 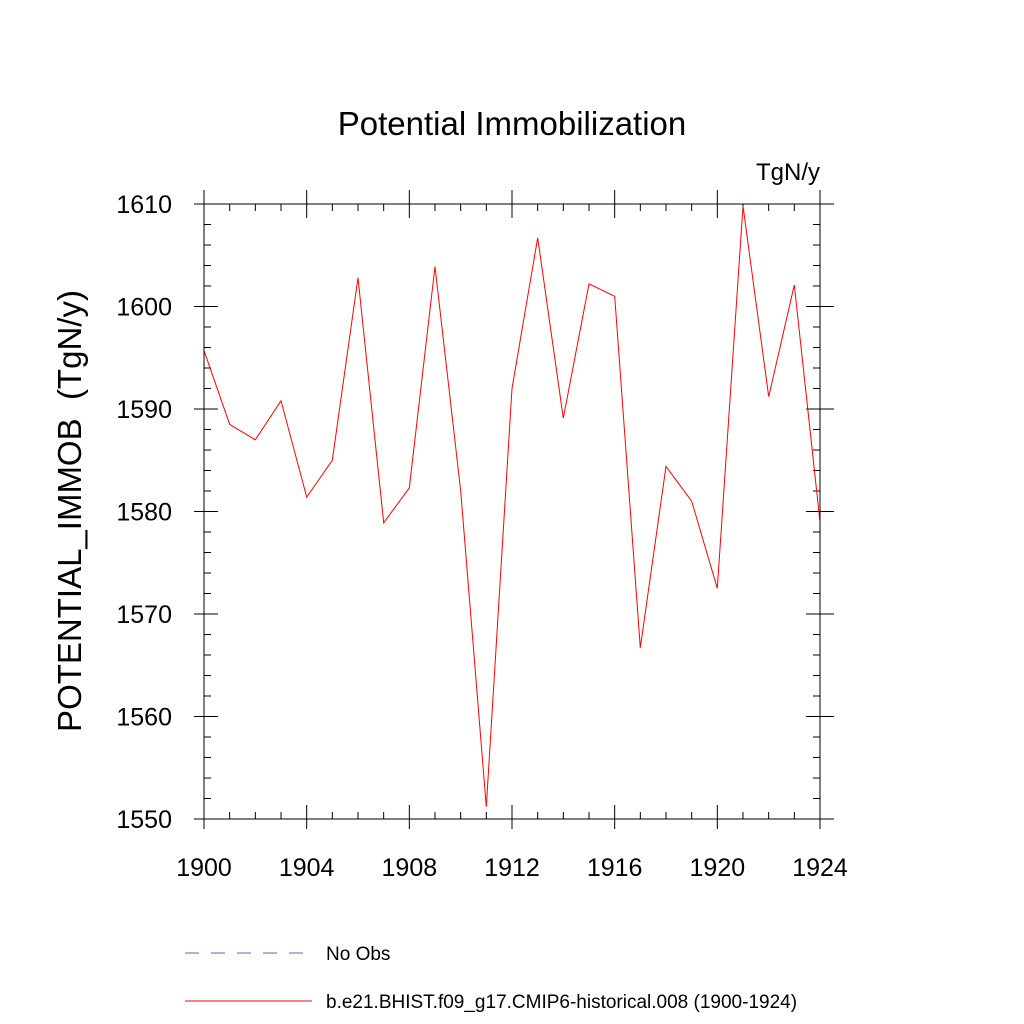 I want to click on y-tick-label: 1570, so click(x=144, y=615).